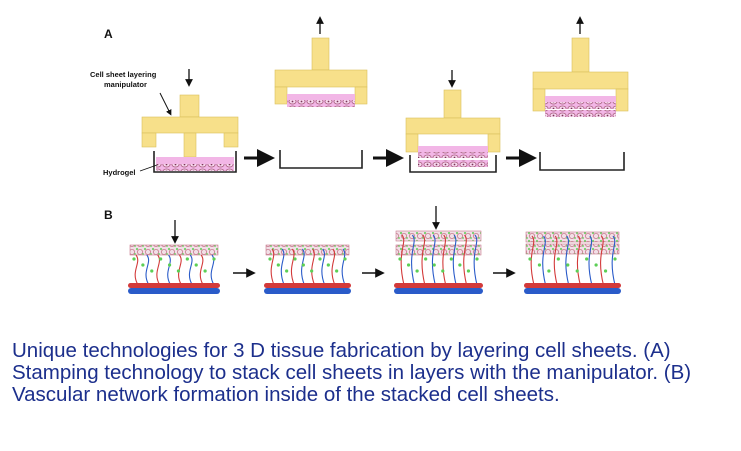 This screenshot has width=741, height=451. Describe the element at coordinates (580, 74) in the screenshot. I see `step4-manipulator` at that location.